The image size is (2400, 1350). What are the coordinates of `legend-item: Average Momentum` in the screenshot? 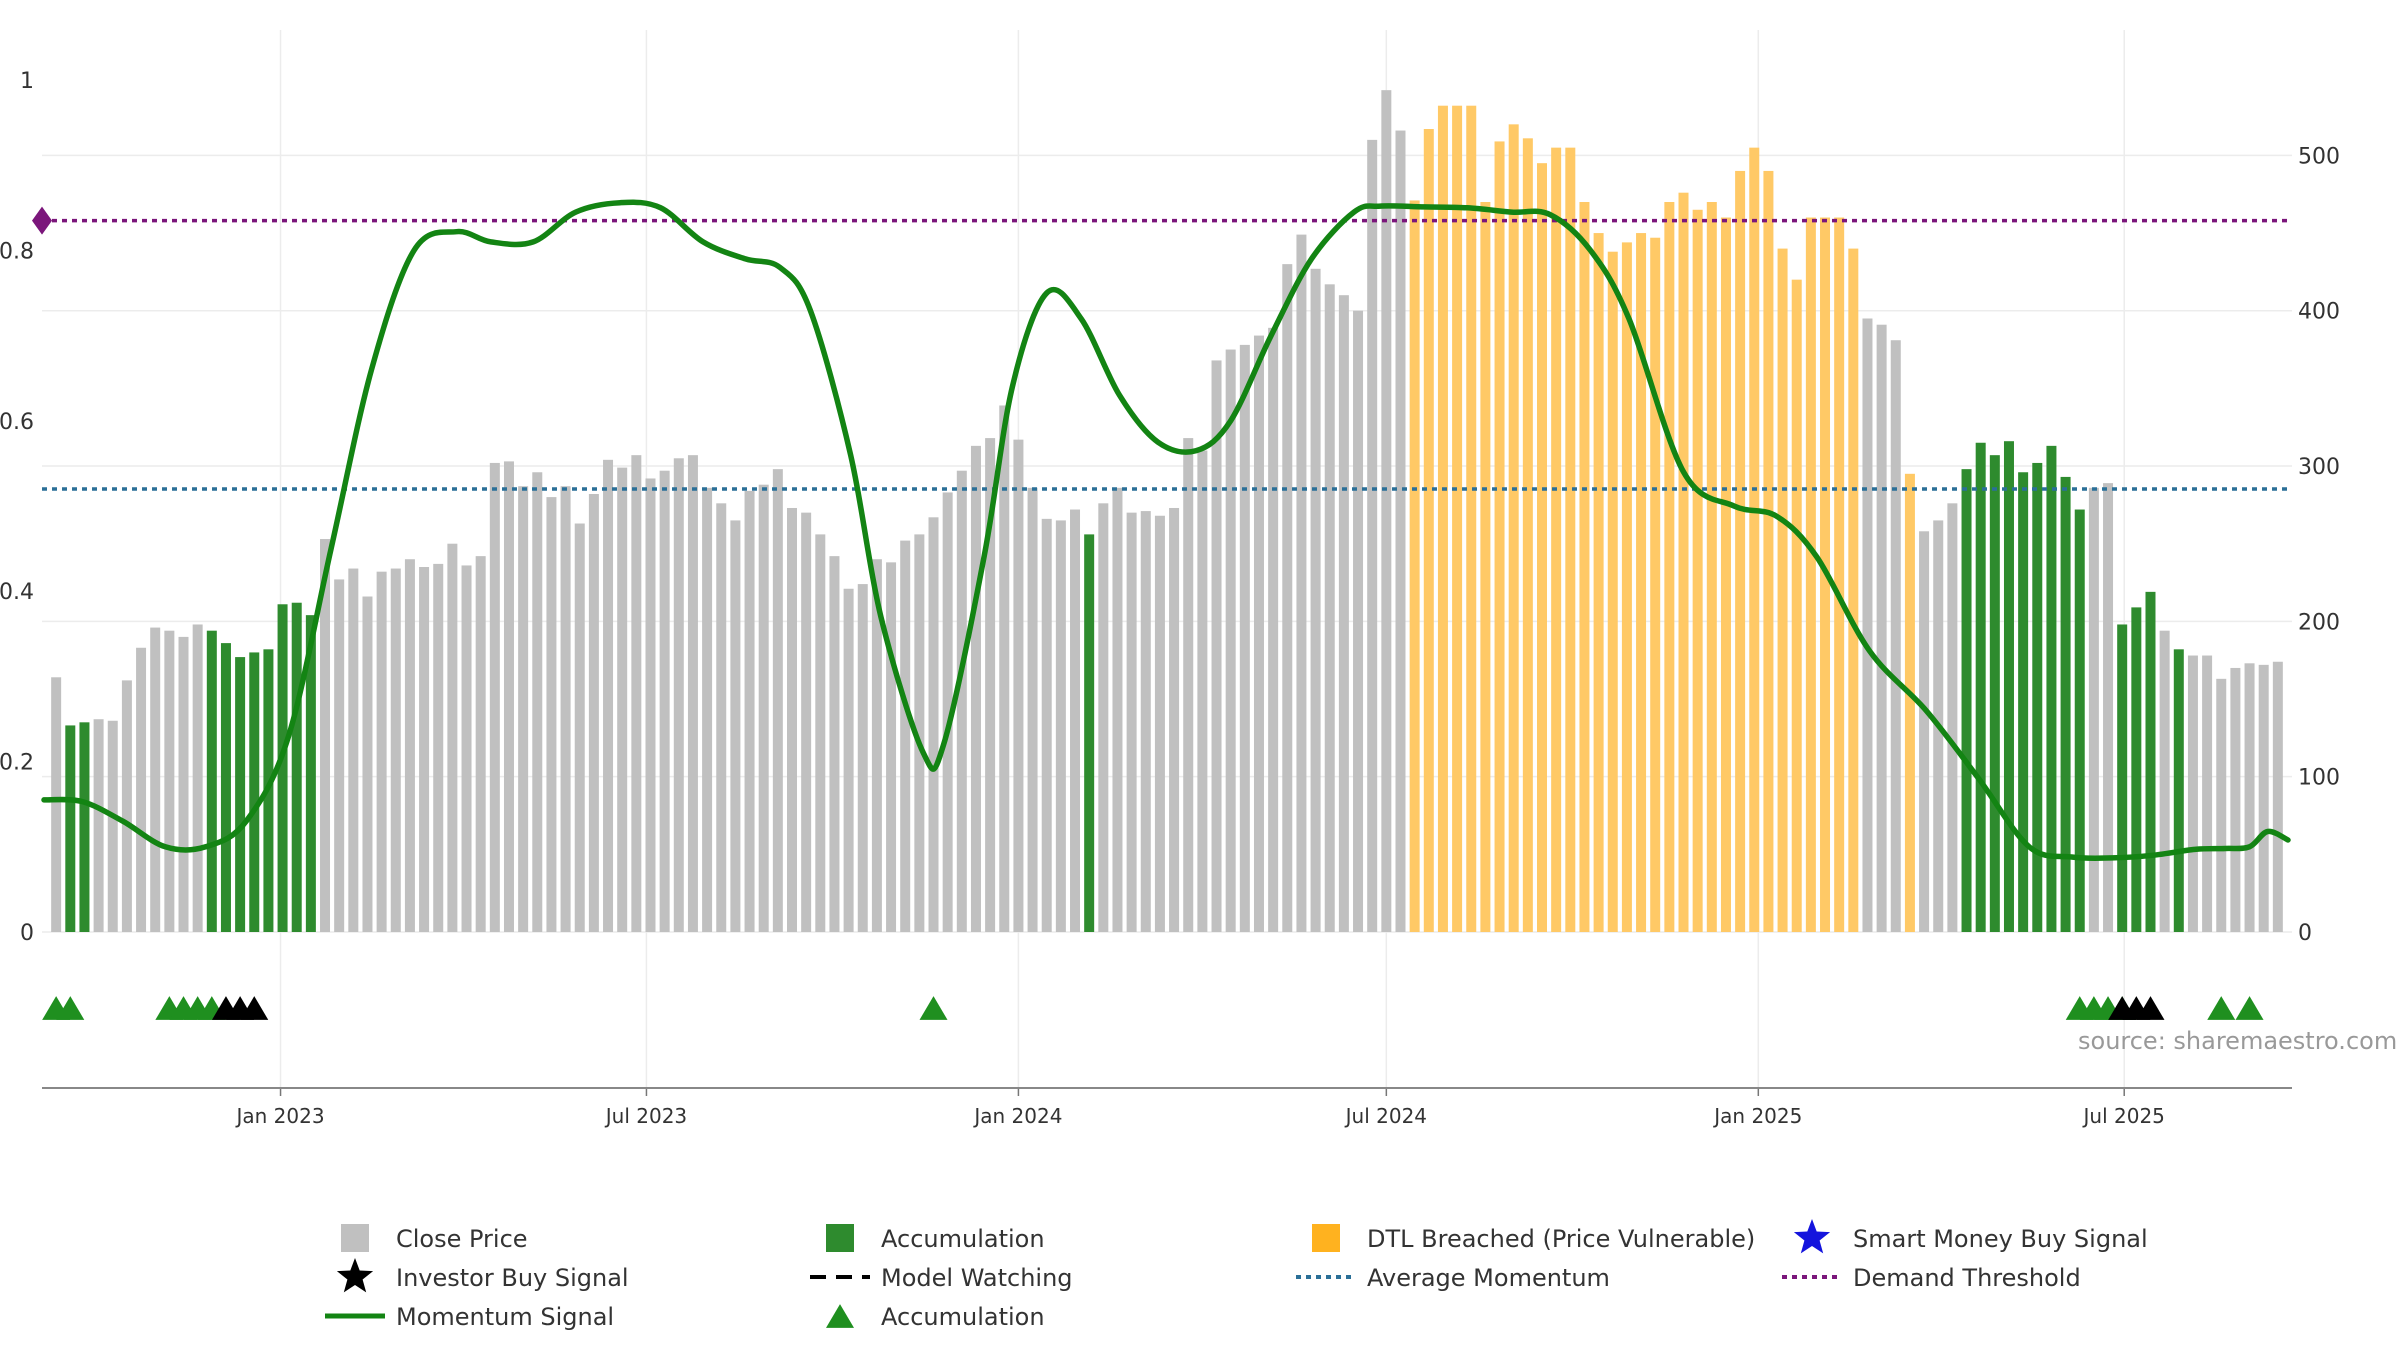 It's located at (1453, 1278).